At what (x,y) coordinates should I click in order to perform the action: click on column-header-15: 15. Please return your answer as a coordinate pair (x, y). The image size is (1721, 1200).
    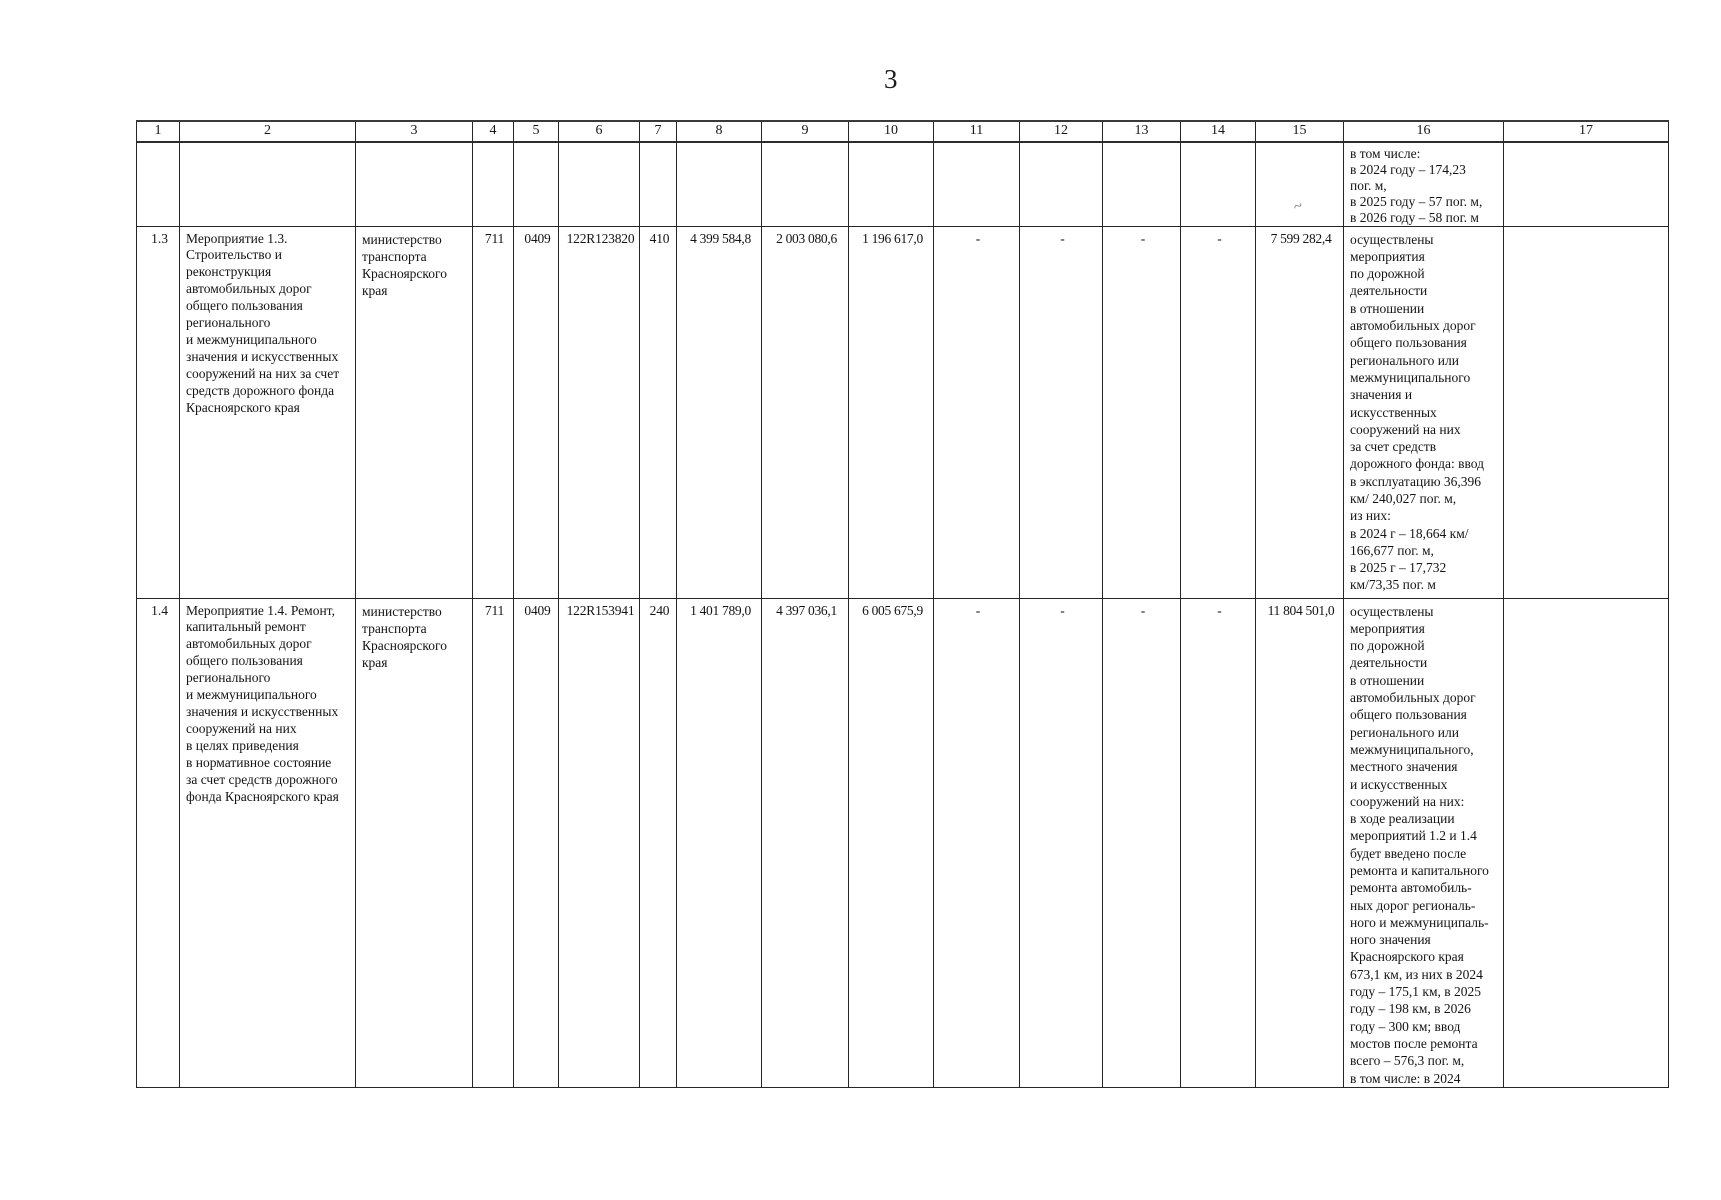
    Looking at the image, I should click on (1299, 131).